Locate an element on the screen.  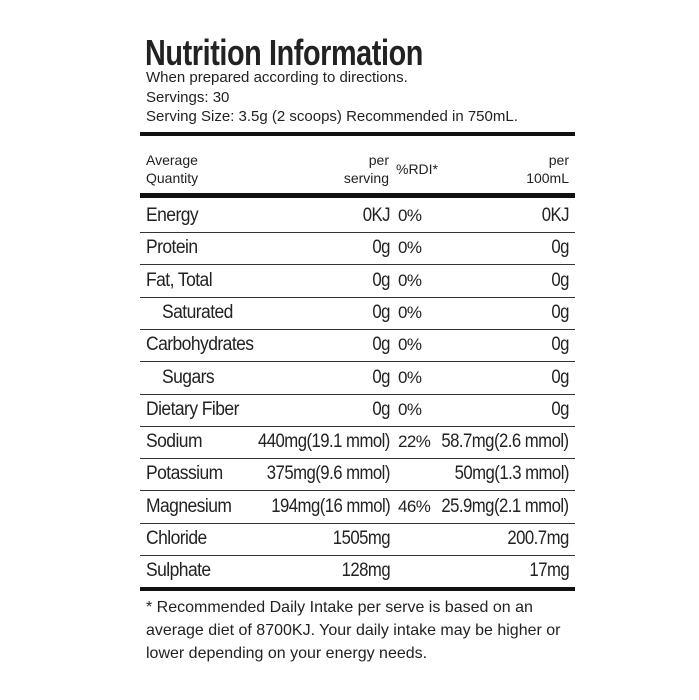
per-100ml: 200.7mg is located at coordinates (538, 538).